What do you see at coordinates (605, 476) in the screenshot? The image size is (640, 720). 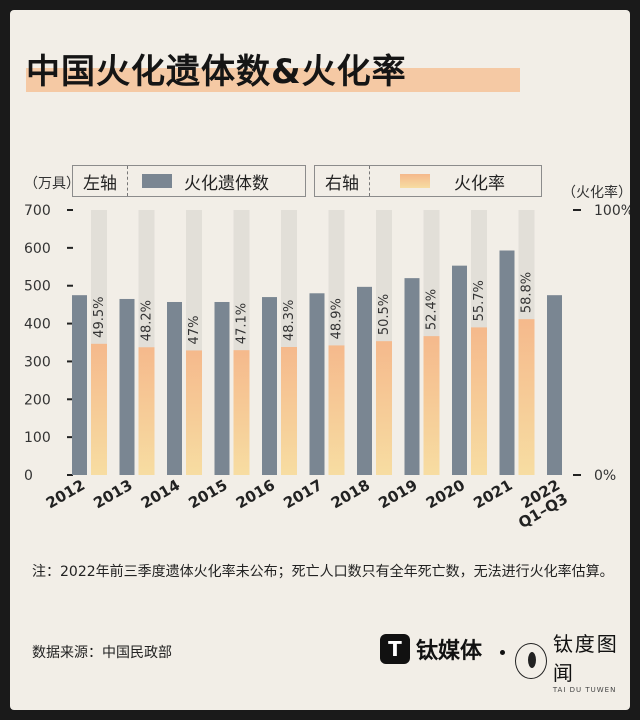 I see `right-axis-tick-label: 0%` at bounding box center [605, 476].